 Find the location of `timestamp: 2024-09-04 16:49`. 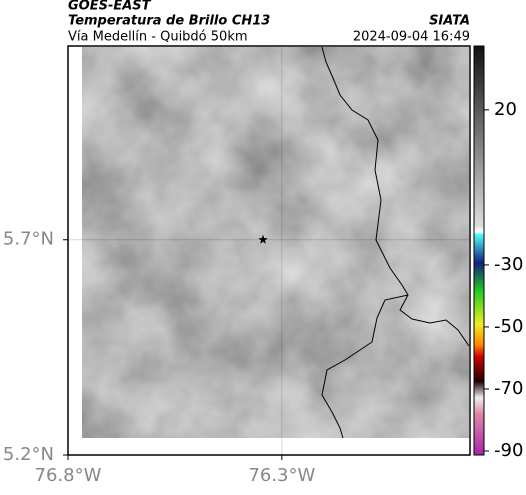

timestamp: 2024-09-04 16:49 is located at coordinates (411, 37).